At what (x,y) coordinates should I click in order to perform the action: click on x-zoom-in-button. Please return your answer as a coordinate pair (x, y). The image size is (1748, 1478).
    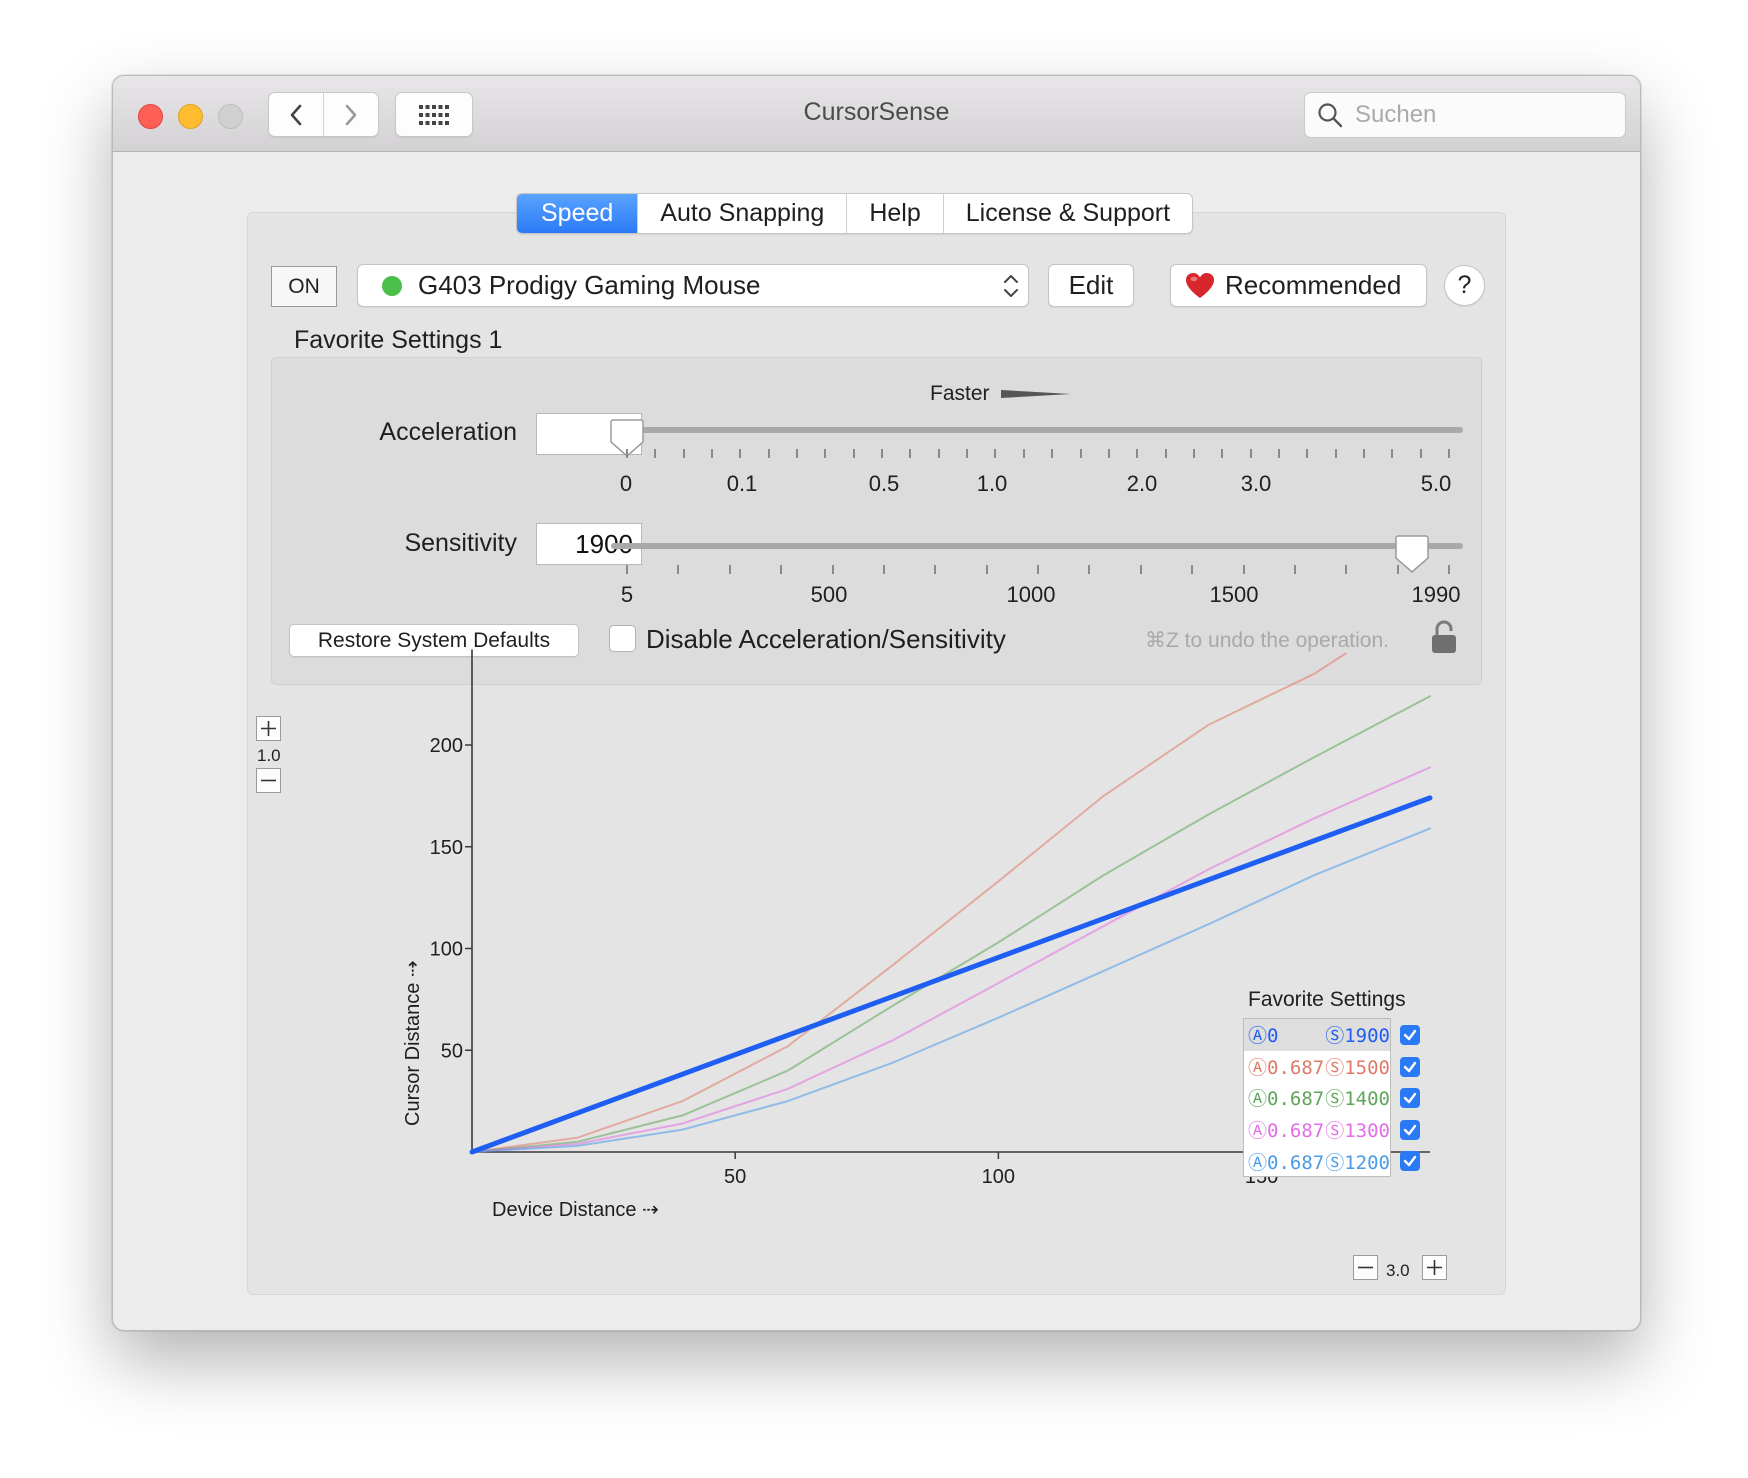
    Looking at the image, I should click on (1434, 1267).